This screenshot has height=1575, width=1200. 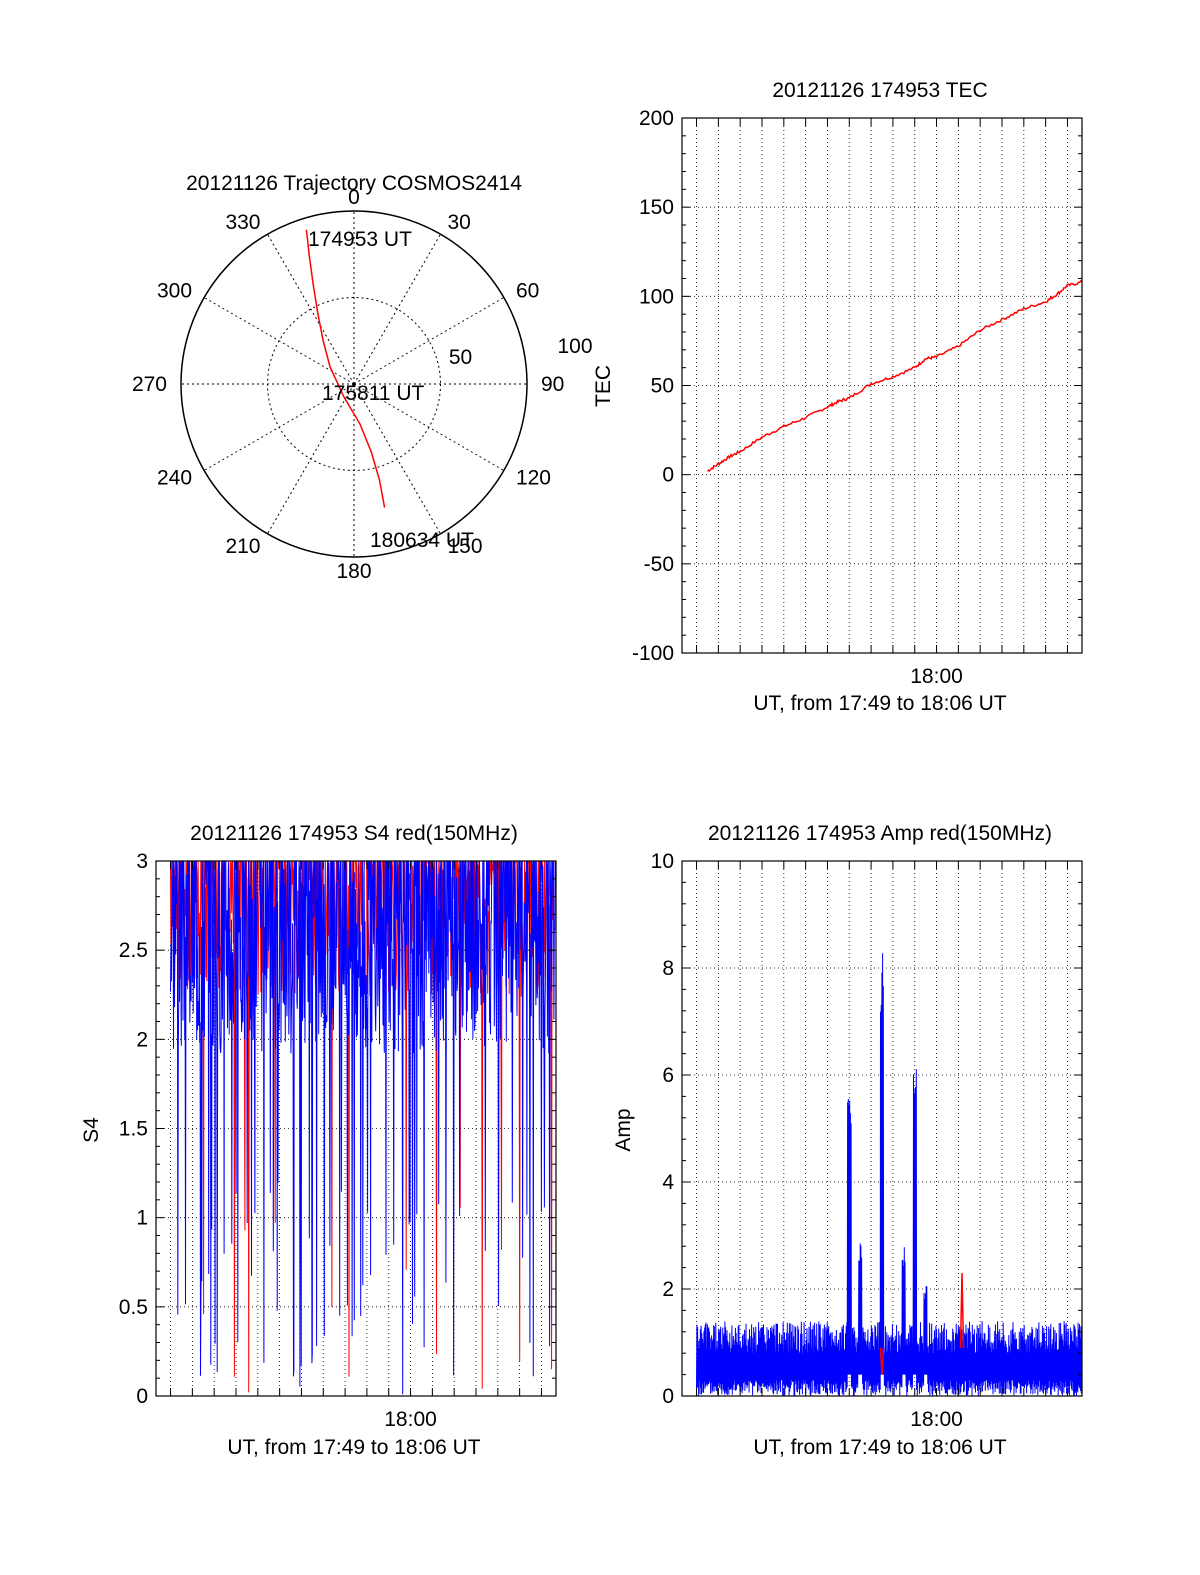 What do you see at coordinates (142, 1218) in the screenshot?
I see `s4-ytick-label: 1` at bounding box center [142, 1218].